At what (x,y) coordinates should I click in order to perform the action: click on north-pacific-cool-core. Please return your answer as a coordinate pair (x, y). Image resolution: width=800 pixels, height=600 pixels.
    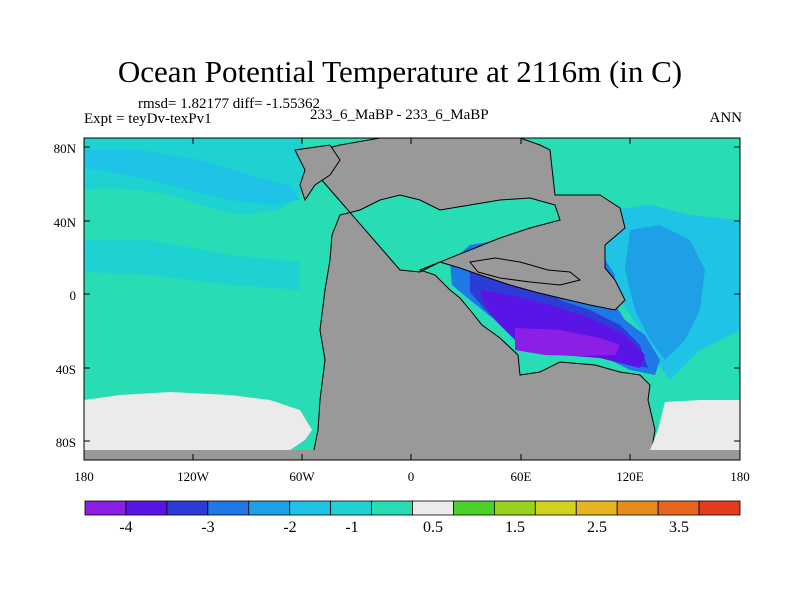
    Looking at the image, I should click on (192, 177).